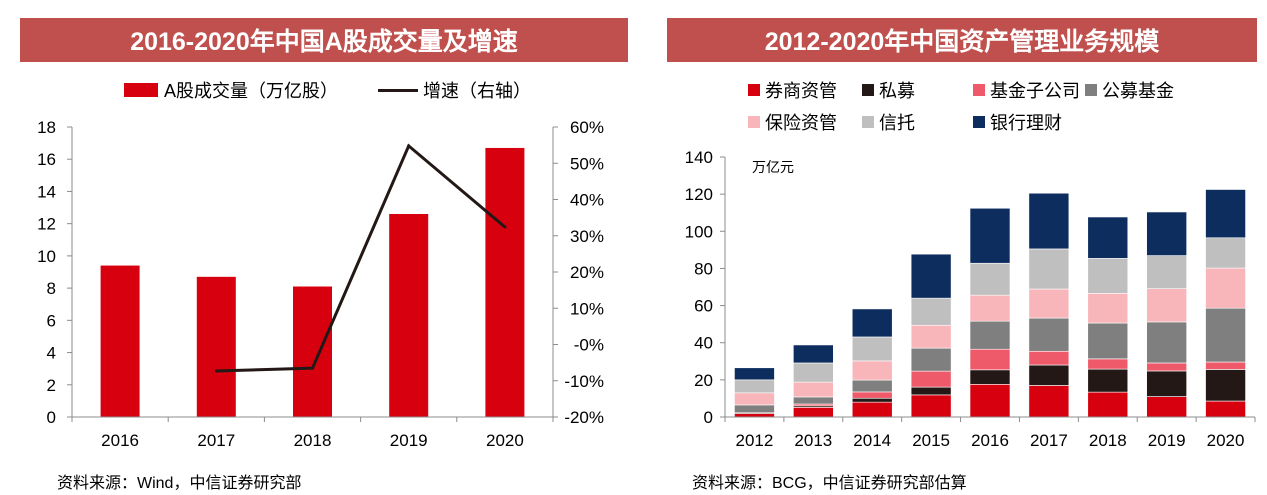 Image resolution: width=1267 pixels, height=495 pixels. I want to click on left-y-tick-label: 18, so click(46, 127).